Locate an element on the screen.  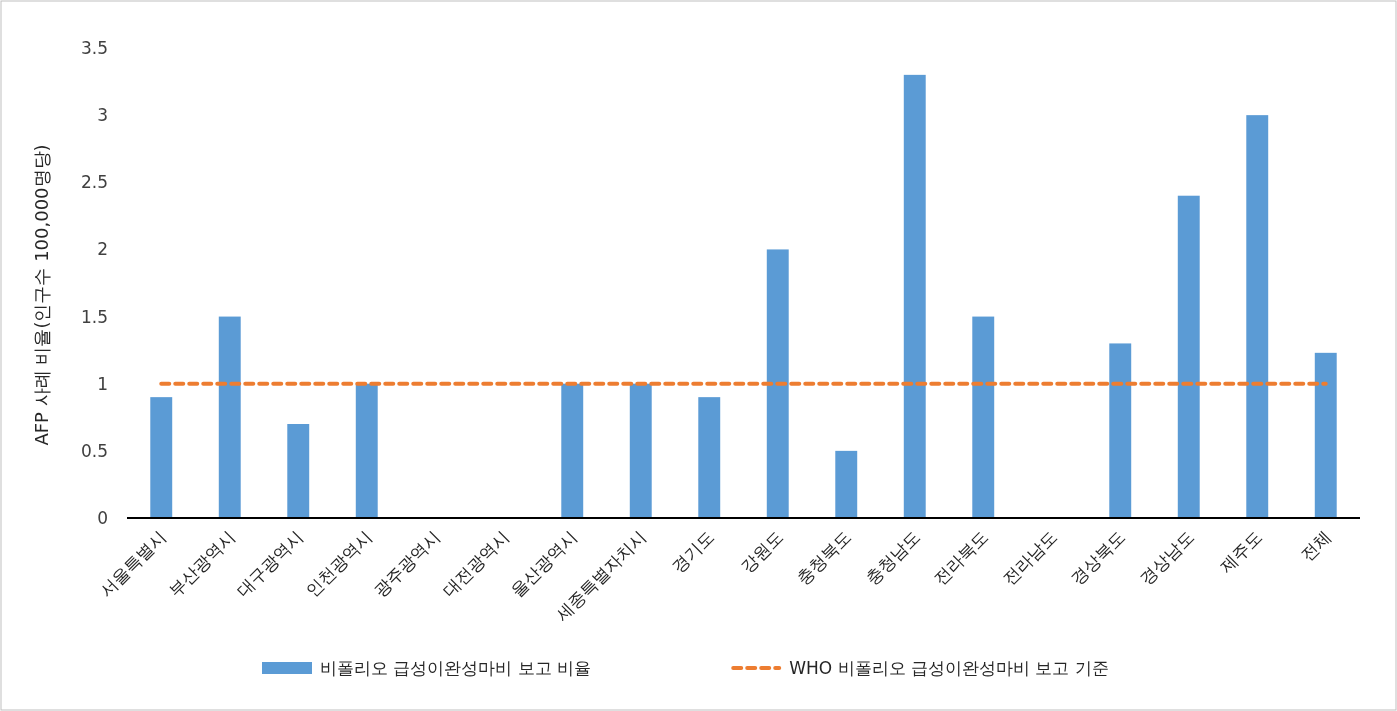
y-tick-label: 0 is located at coordinates (102, 518).